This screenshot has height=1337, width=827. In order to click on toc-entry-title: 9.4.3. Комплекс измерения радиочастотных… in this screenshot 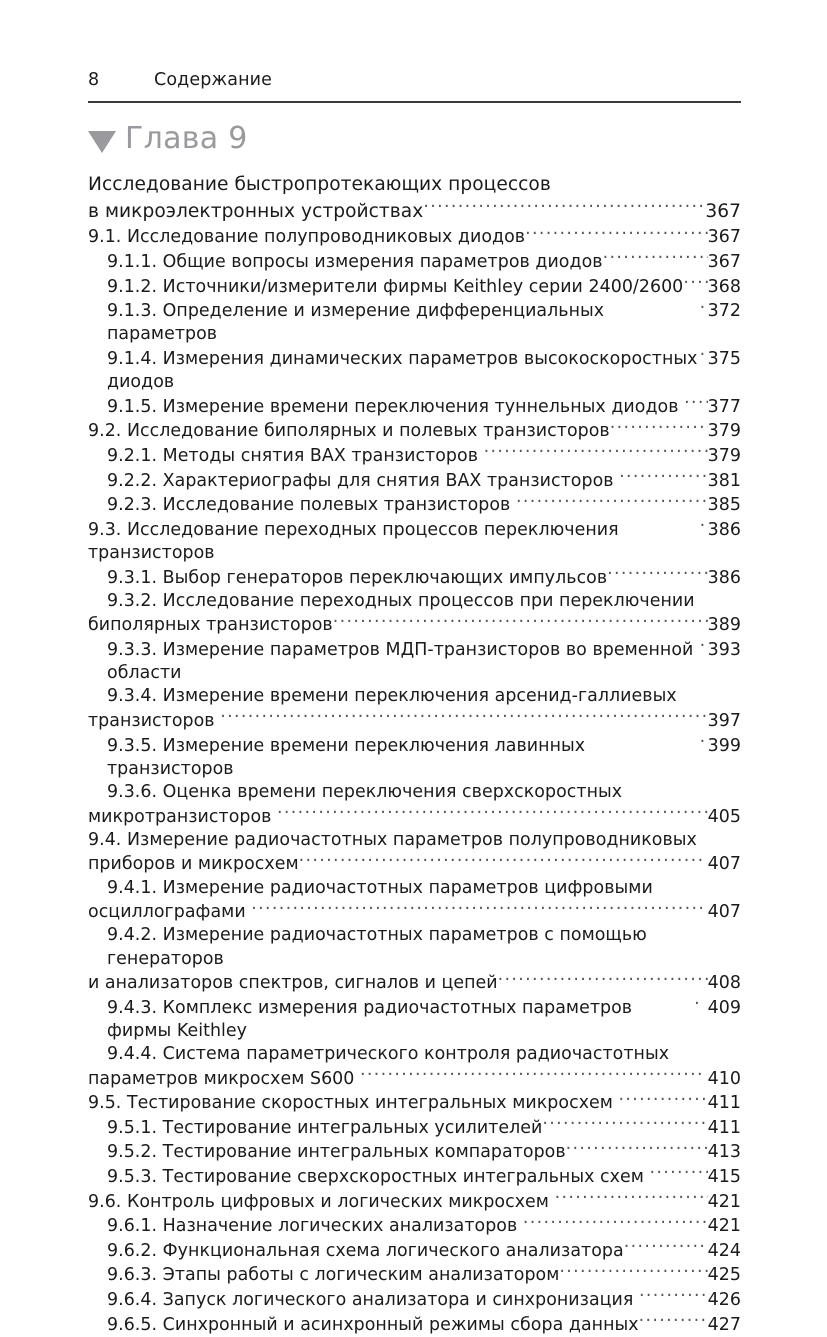, I will do `click(372, 1019)`.